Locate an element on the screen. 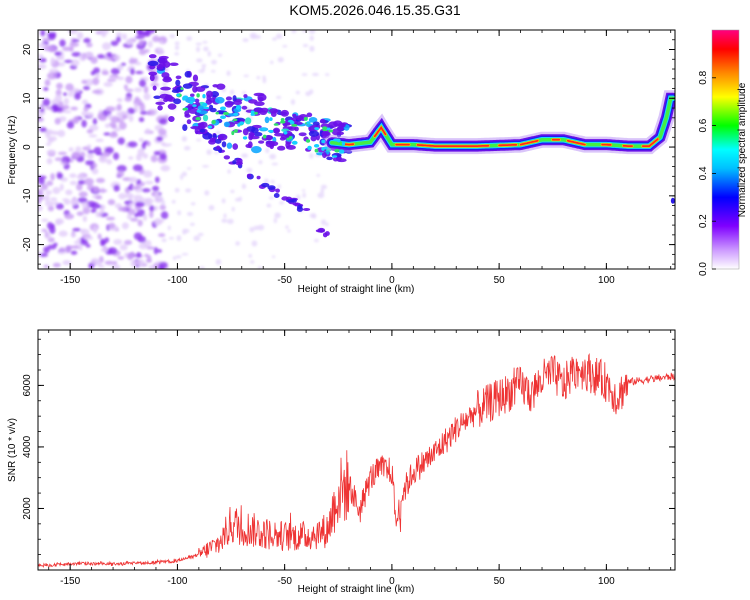 This screenshot has height=600, width=750. snr-ytick-label-2: 6000 is located at coordinates (27, 385).